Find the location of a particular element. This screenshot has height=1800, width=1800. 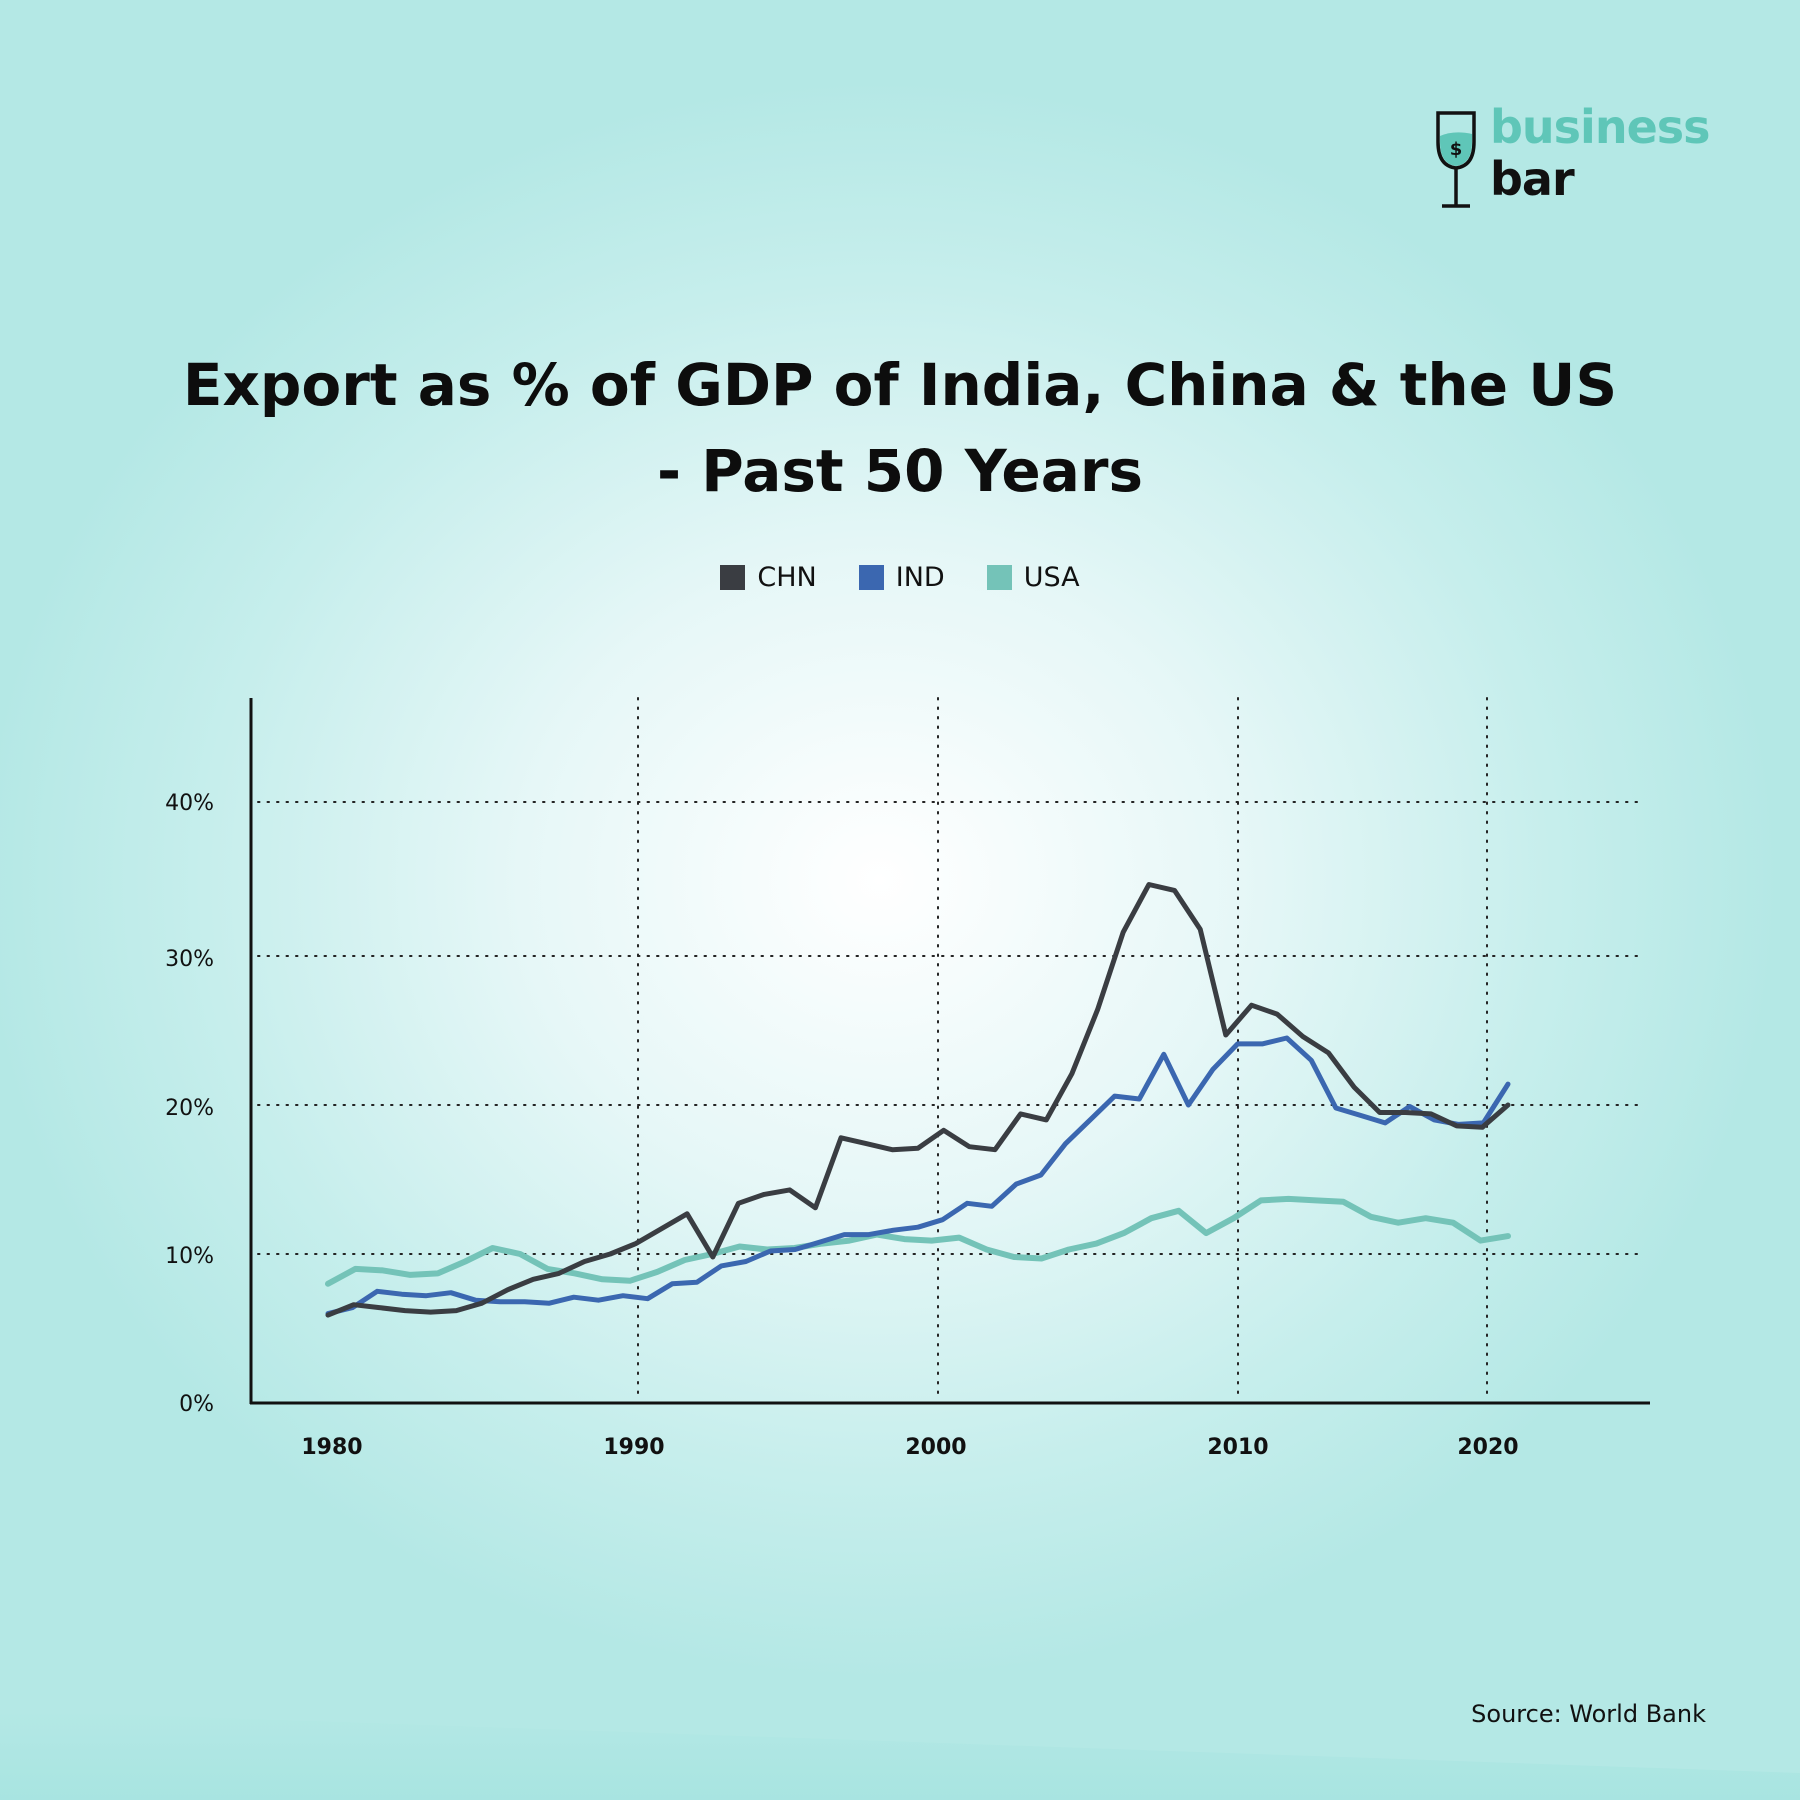

y-axis-label: 40% is located at coordinates (189, 803).